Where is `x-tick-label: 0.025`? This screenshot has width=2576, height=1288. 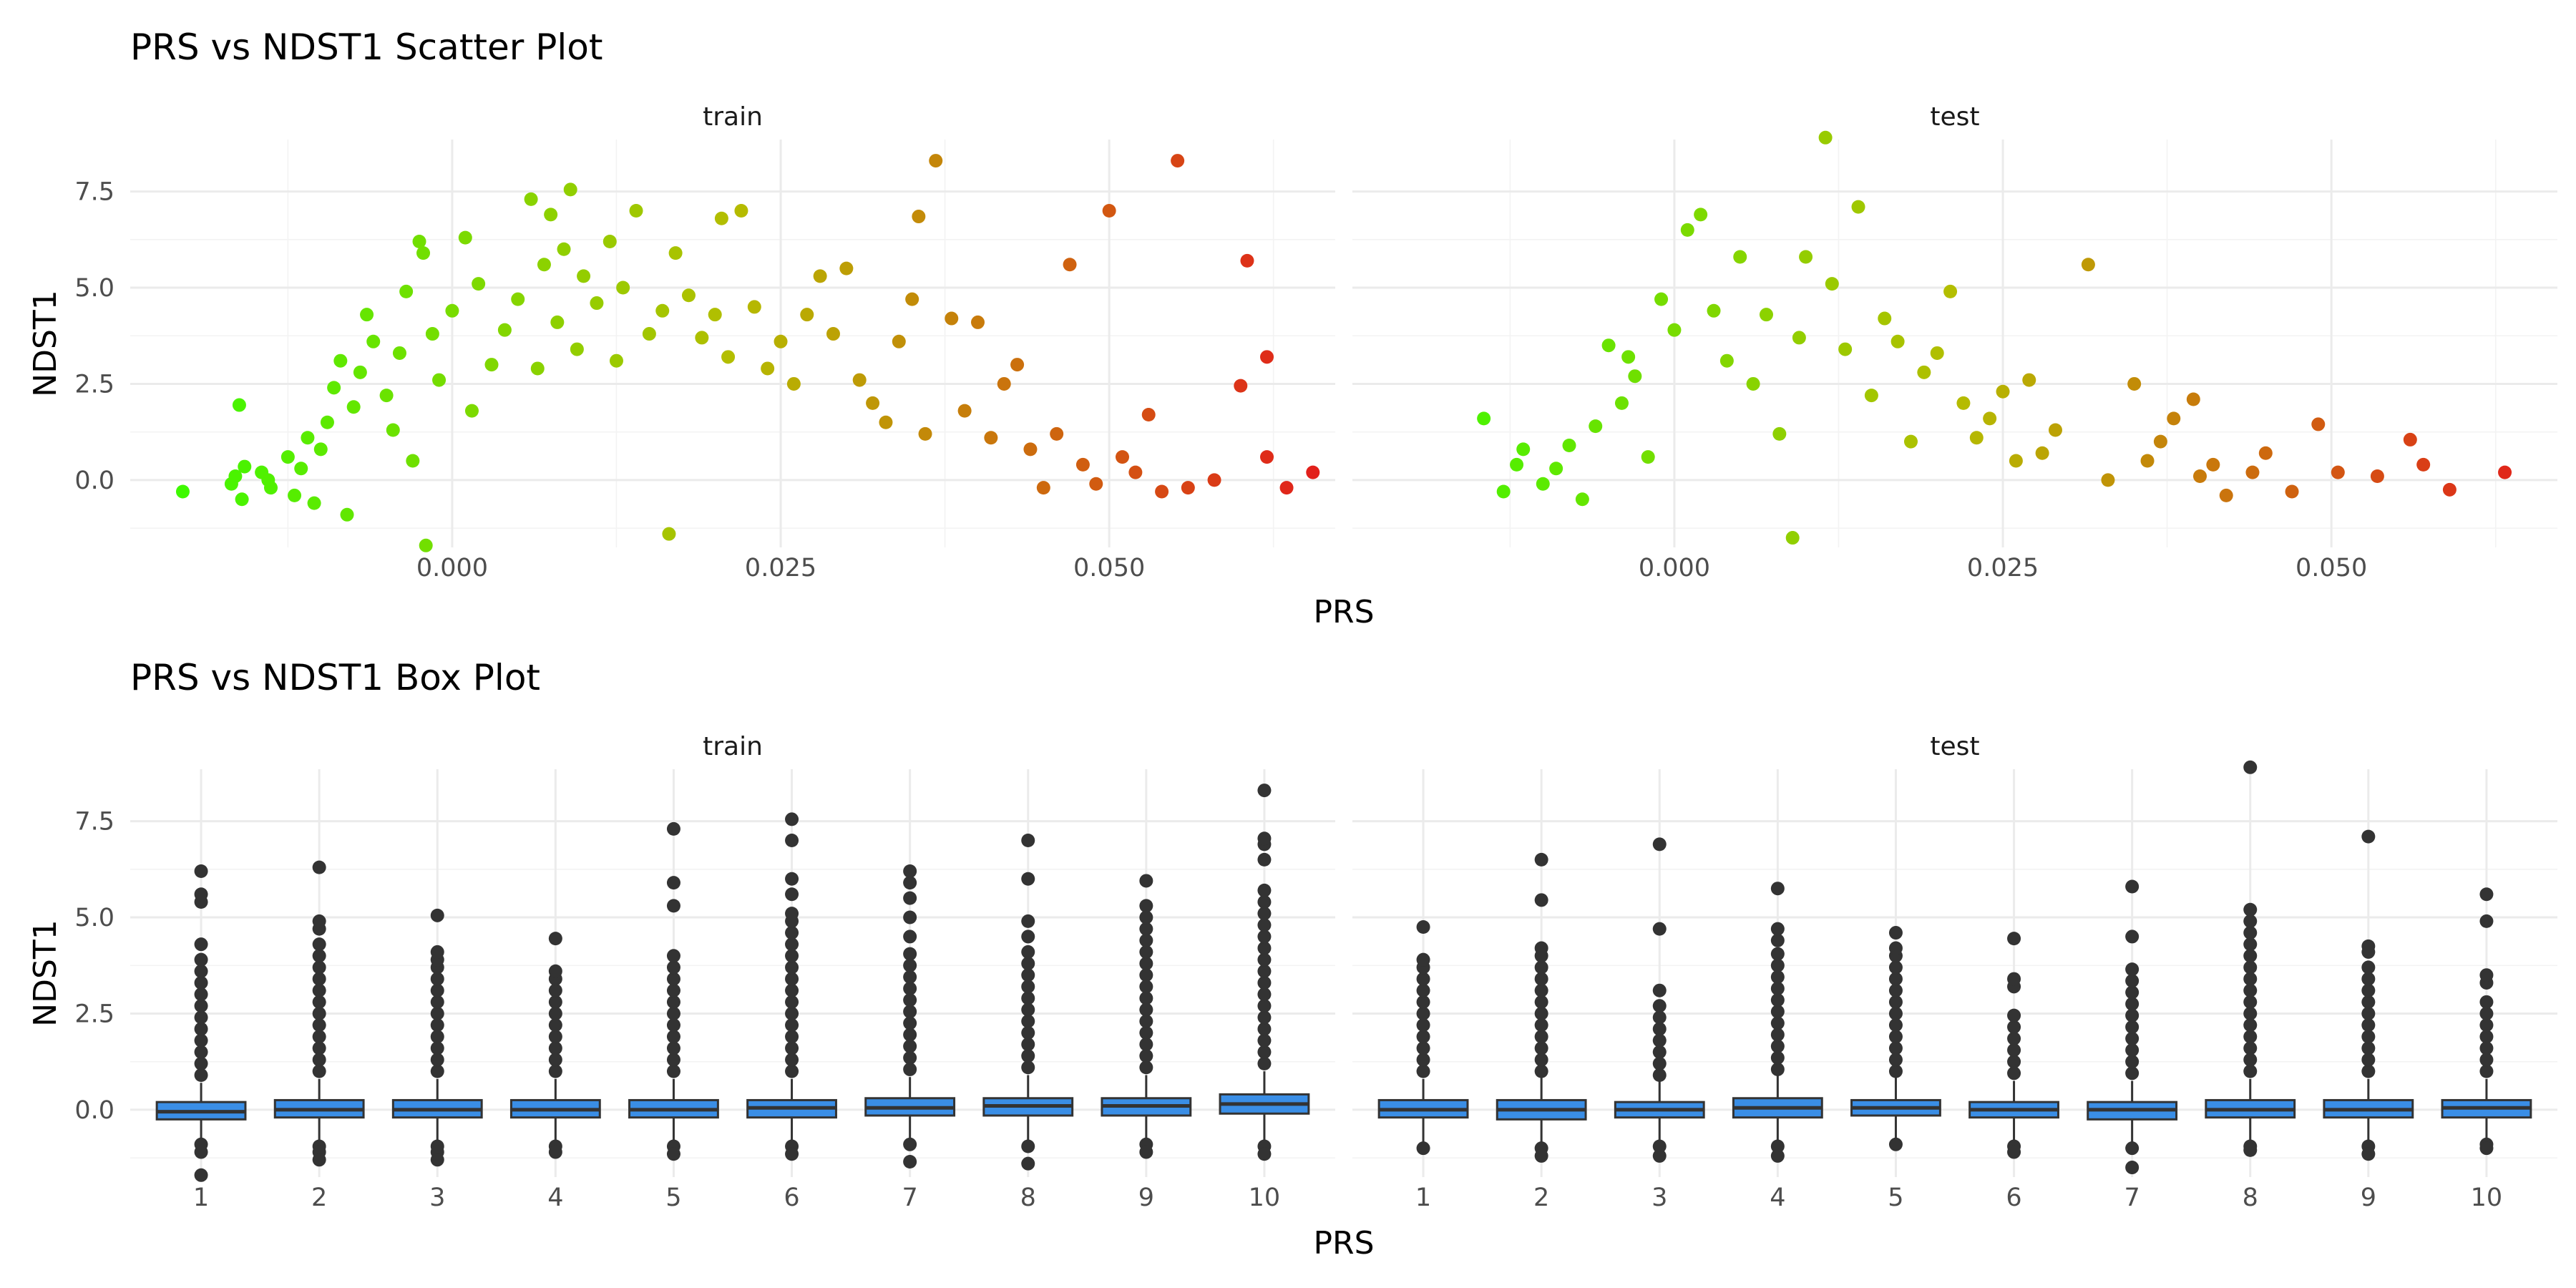 x-tick-label: 0.025 is located at coordinates (780, 568).